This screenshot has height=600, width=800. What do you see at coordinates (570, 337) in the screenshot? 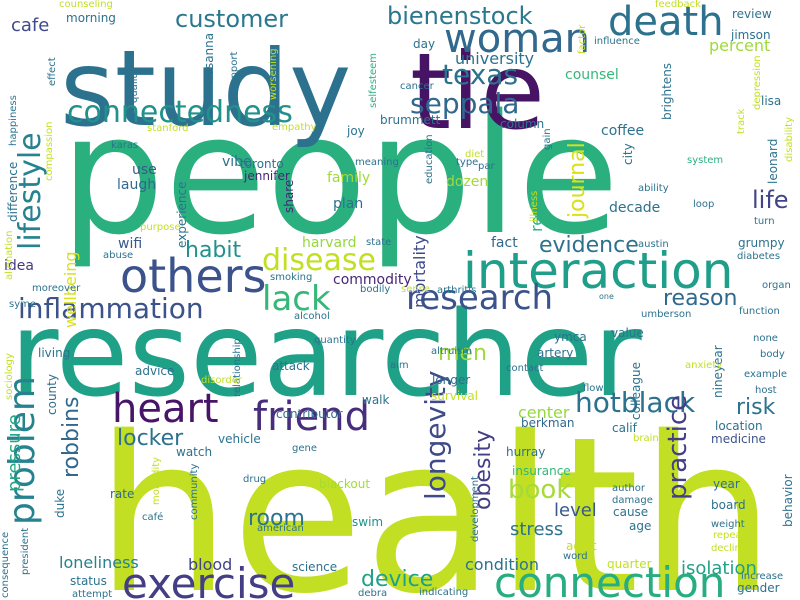
I see `word-ymca: ymca` at bounding box center [570, 337].